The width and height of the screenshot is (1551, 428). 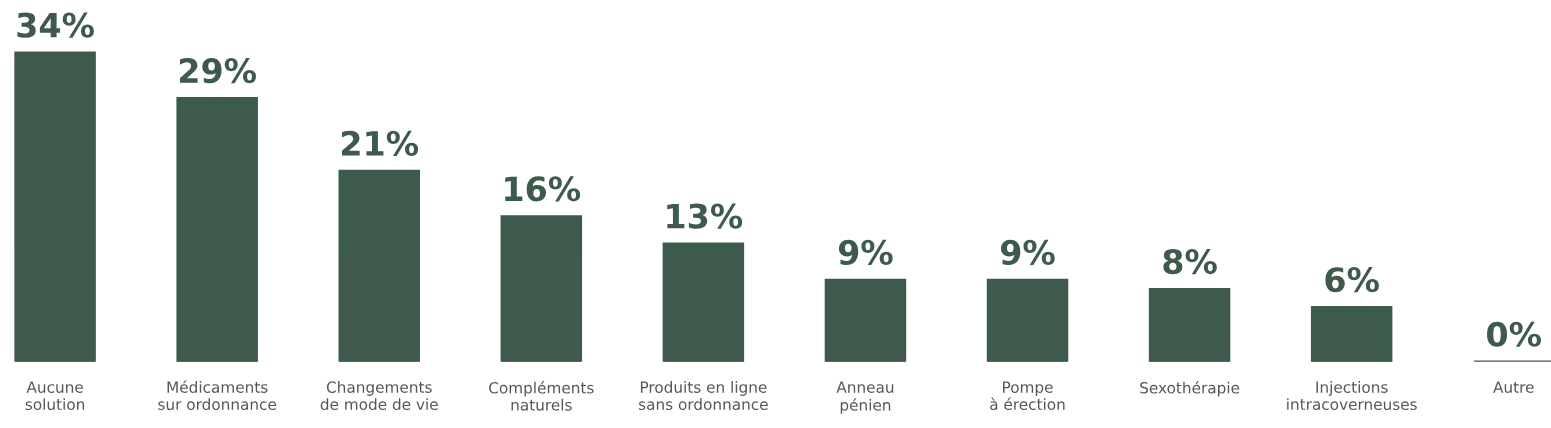 What do you see at coordinates (55, 25) in the screenshot?
I see `data-label: 34%` at bounding box center [55, 25].